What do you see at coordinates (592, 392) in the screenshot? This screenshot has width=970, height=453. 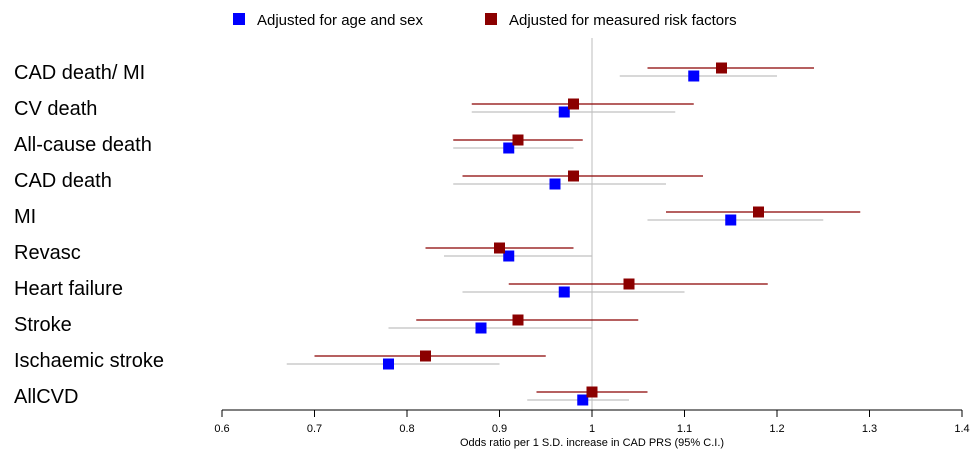 I see `point-adjusted-for-measured-risk-factors-allcvd` at bounding box center [592, 392].